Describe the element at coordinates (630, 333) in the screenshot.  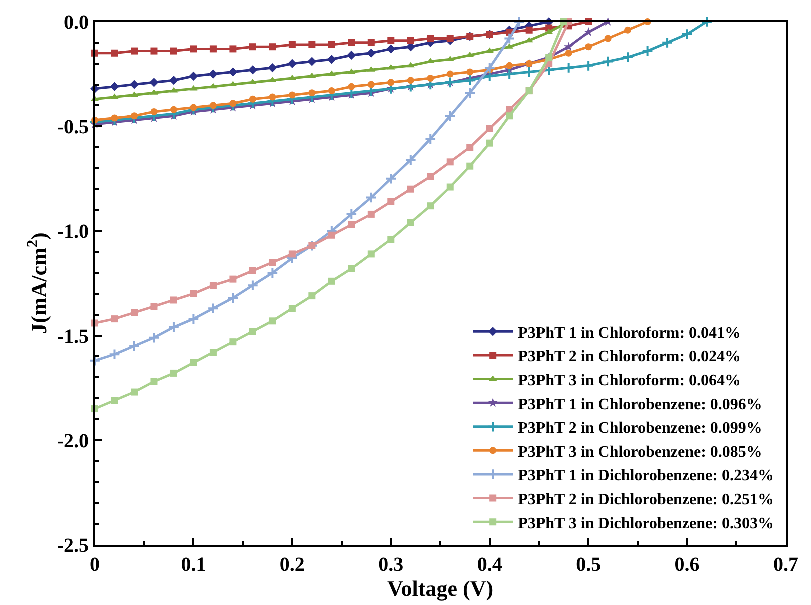
I see `legend-label: P3PhT 1 in Chloroform: 0.041%` at that location.